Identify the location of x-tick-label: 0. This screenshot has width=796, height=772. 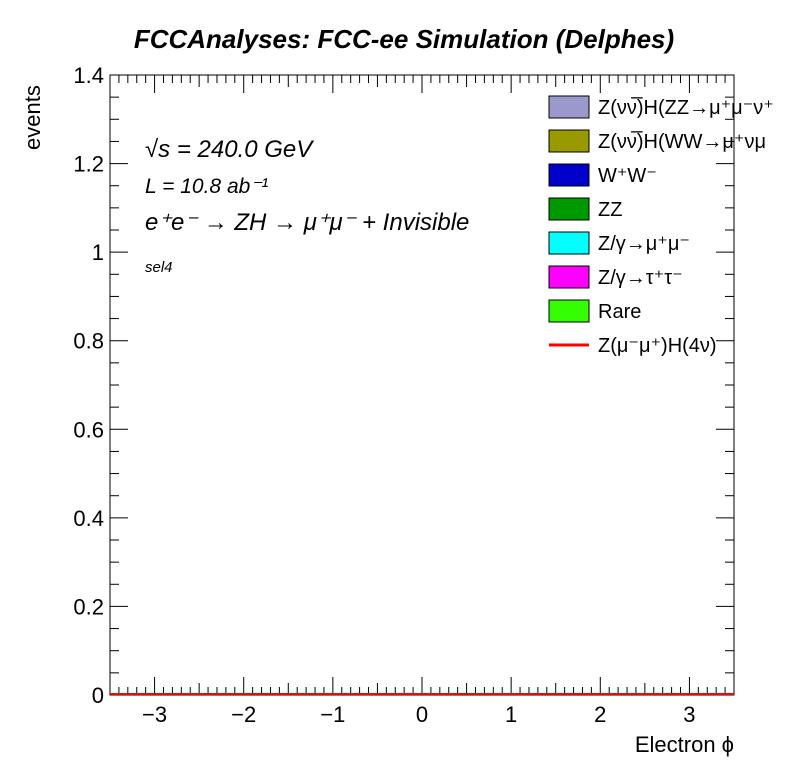
(422, 714).